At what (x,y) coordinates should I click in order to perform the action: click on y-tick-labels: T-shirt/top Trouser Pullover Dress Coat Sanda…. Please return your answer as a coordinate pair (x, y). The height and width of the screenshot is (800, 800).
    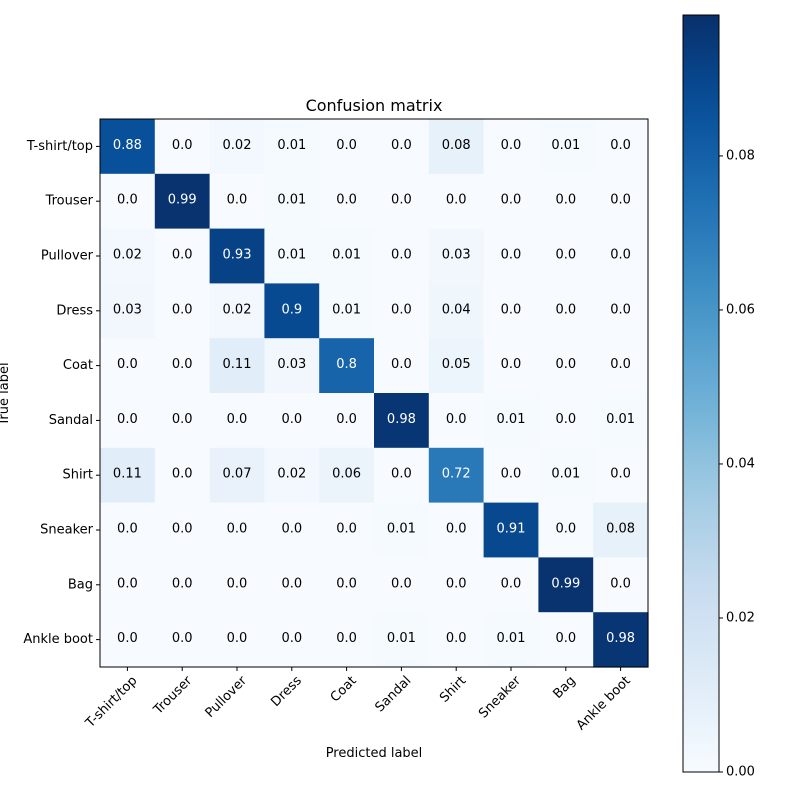
    Looking at the image, I should click on (61, 393).